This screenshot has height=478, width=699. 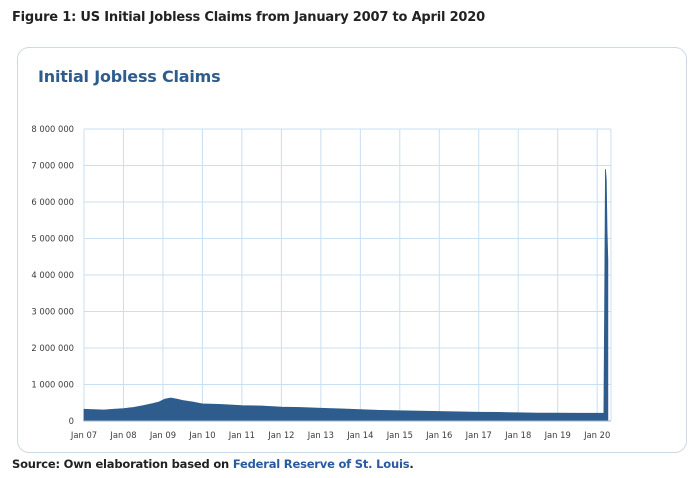 I want to click on x-tick-label-11: Jan 18, so click(x=517, y=435).